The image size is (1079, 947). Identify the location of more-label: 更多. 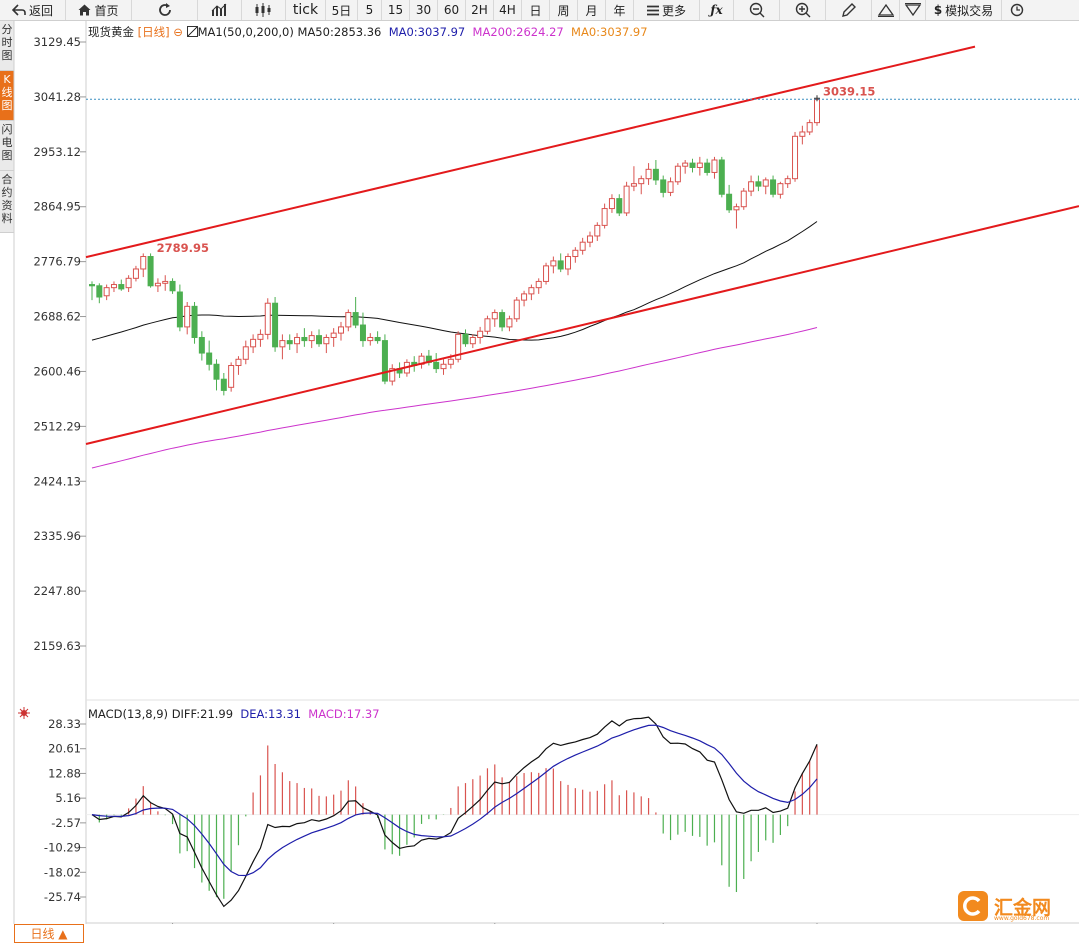
(673, 10).